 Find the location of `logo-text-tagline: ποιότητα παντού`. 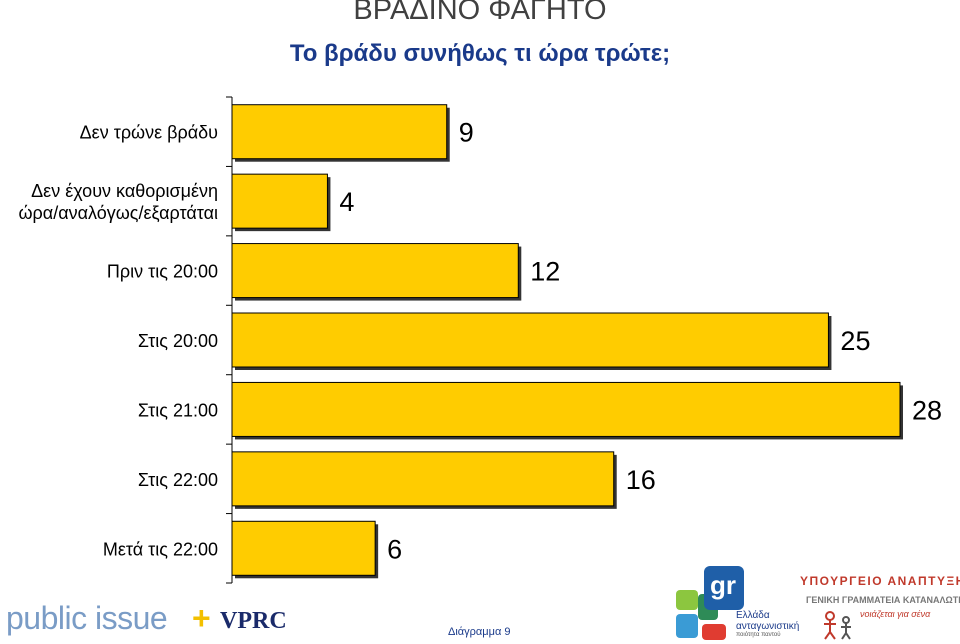

logo-text-tagline: ποιότητα παντού is located at coordinates (758, 635).